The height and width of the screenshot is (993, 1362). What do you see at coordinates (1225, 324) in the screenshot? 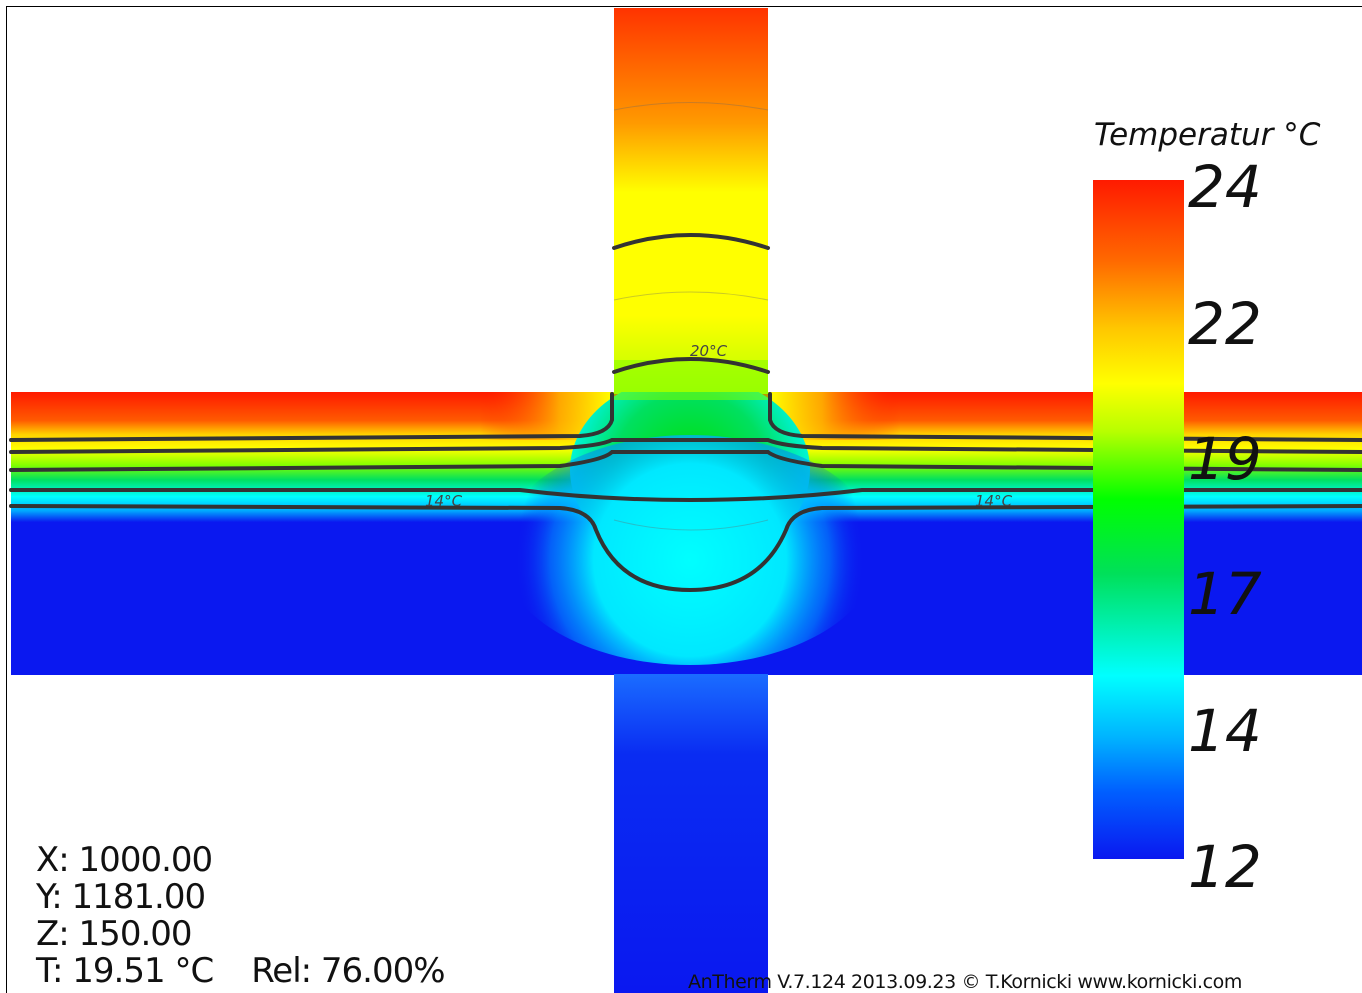
I see `legend-tick-22: 22` at bounding box center [1225, 324].